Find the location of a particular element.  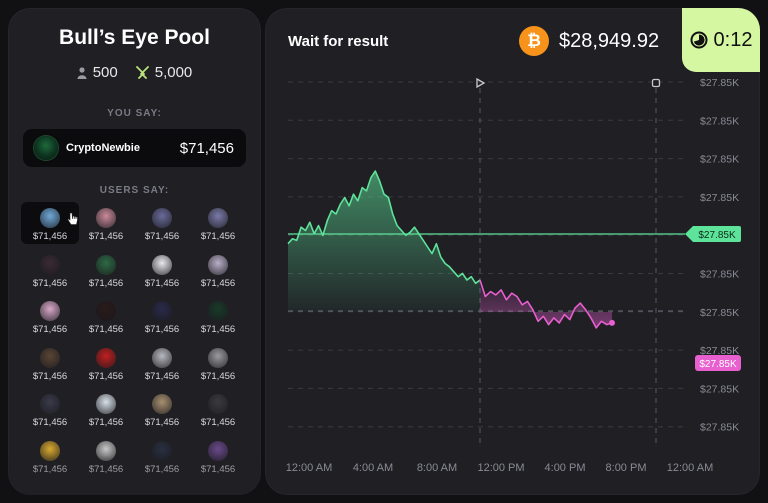

your-guess-card: CryptoNewbie $71,456 is located at coordinates (134, 148).